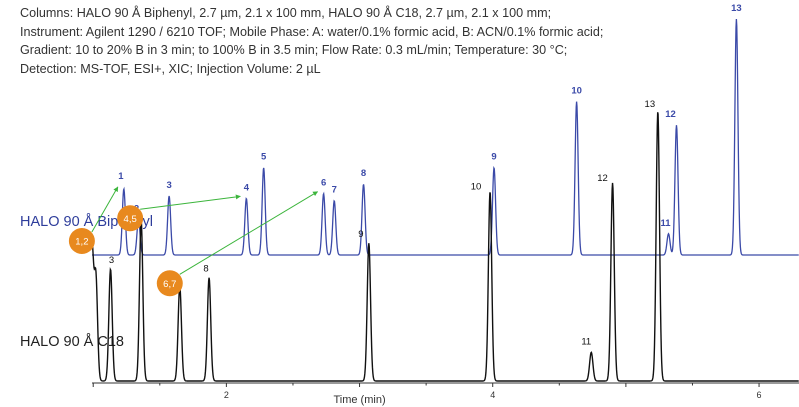 The height and width of the screenshot is (407, 799). What do you see at coordinates (445, 394) in the screenshot?
I see `time-axis: 2 4 6 Time (min)` at bounding box center [445, 394].